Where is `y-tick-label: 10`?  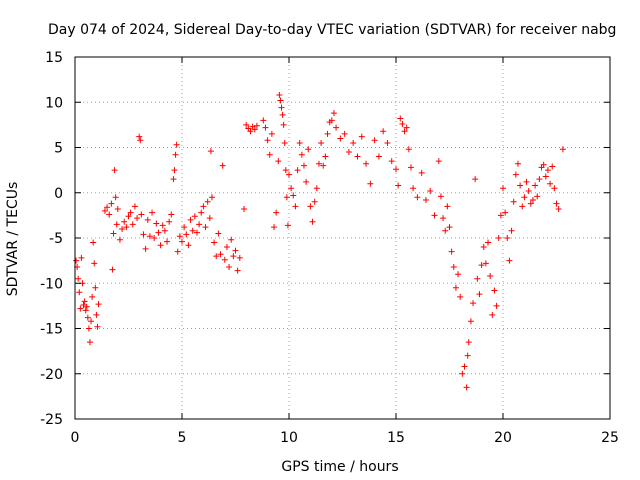 y-tick-label: 10 is located at coordinates (54, 103).